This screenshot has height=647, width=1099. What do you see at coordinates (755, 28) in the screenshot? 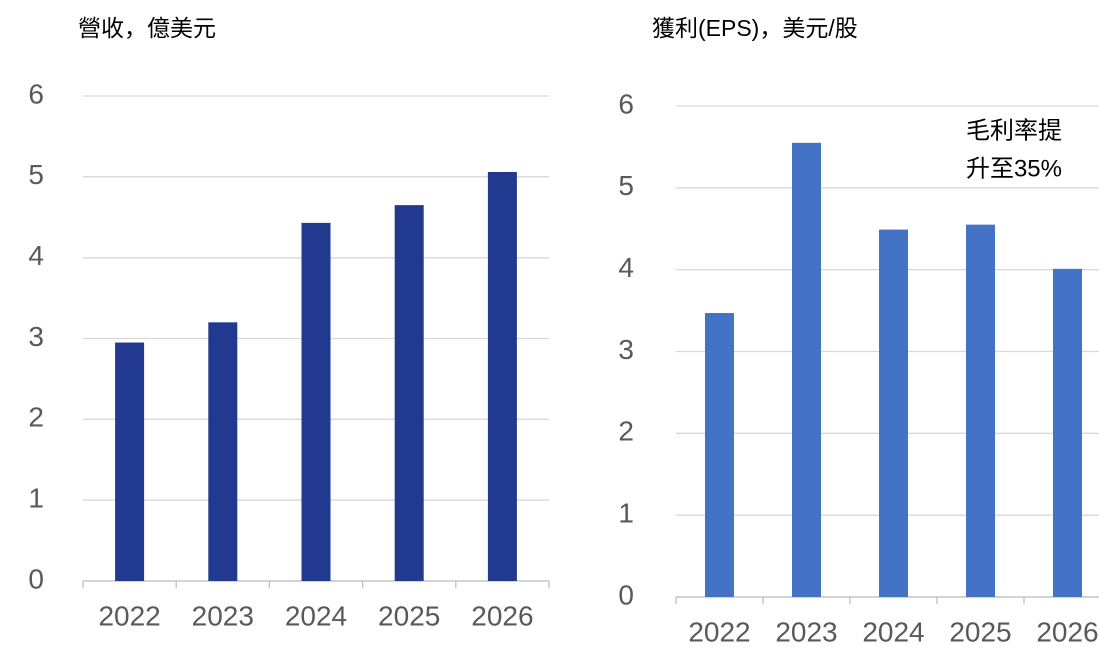
I see `chart-title: 獲利(EPS)，美元/股` at bounding box center [755, 28].